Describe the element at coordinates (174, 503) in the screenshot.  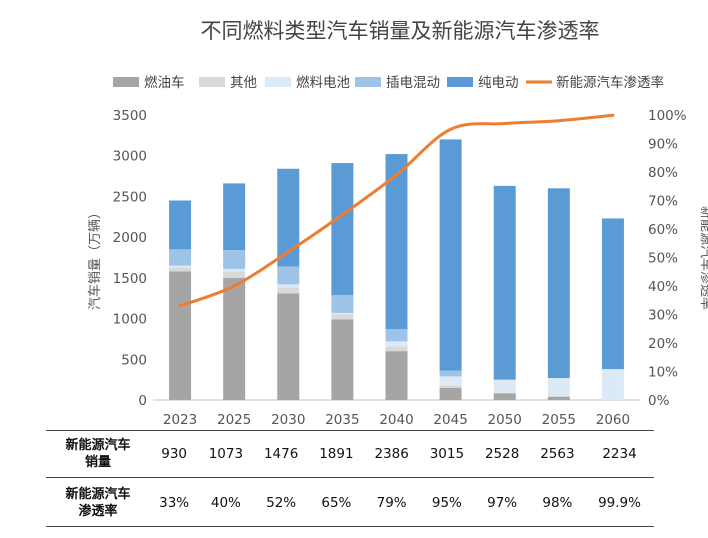
I see `table-cell: 33%` at that location.